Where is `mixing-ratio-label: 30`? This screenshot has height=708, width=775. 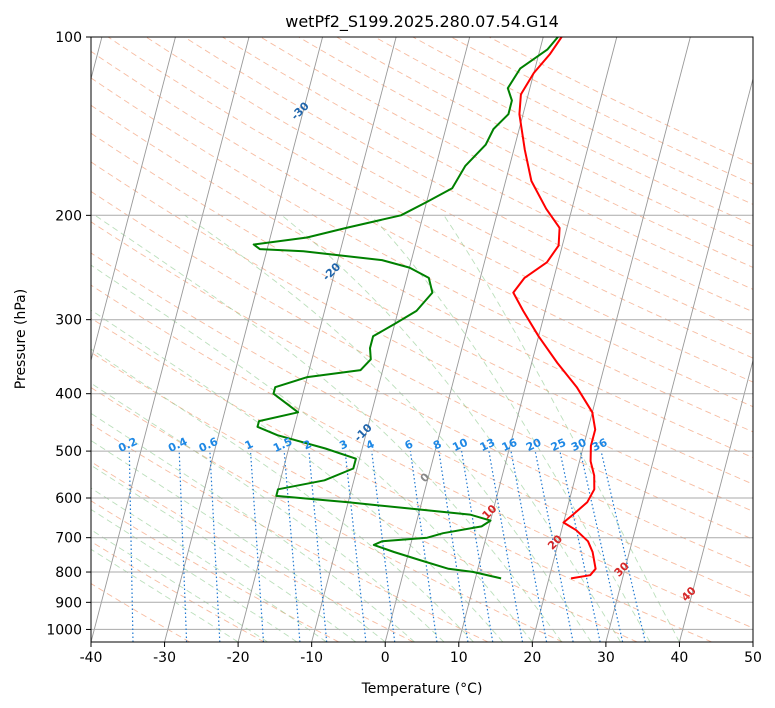 mixing-ratio-label: 30 is located at coordinates (579, 445).